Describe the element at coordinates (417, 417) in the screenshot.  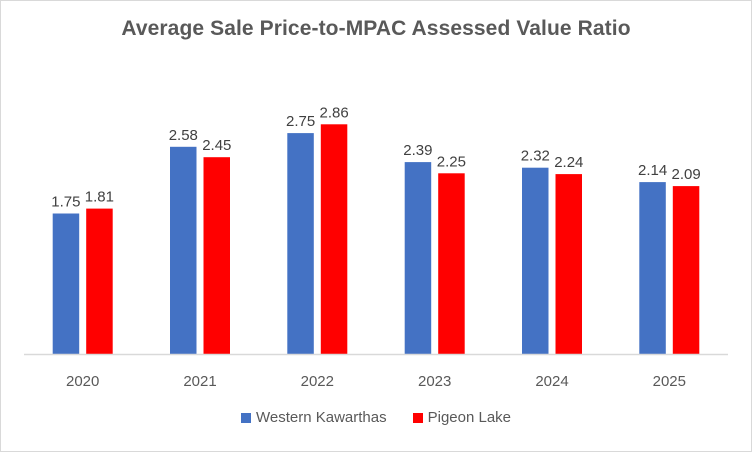
I see `legend-swatch-pigeon-lake` at that location.